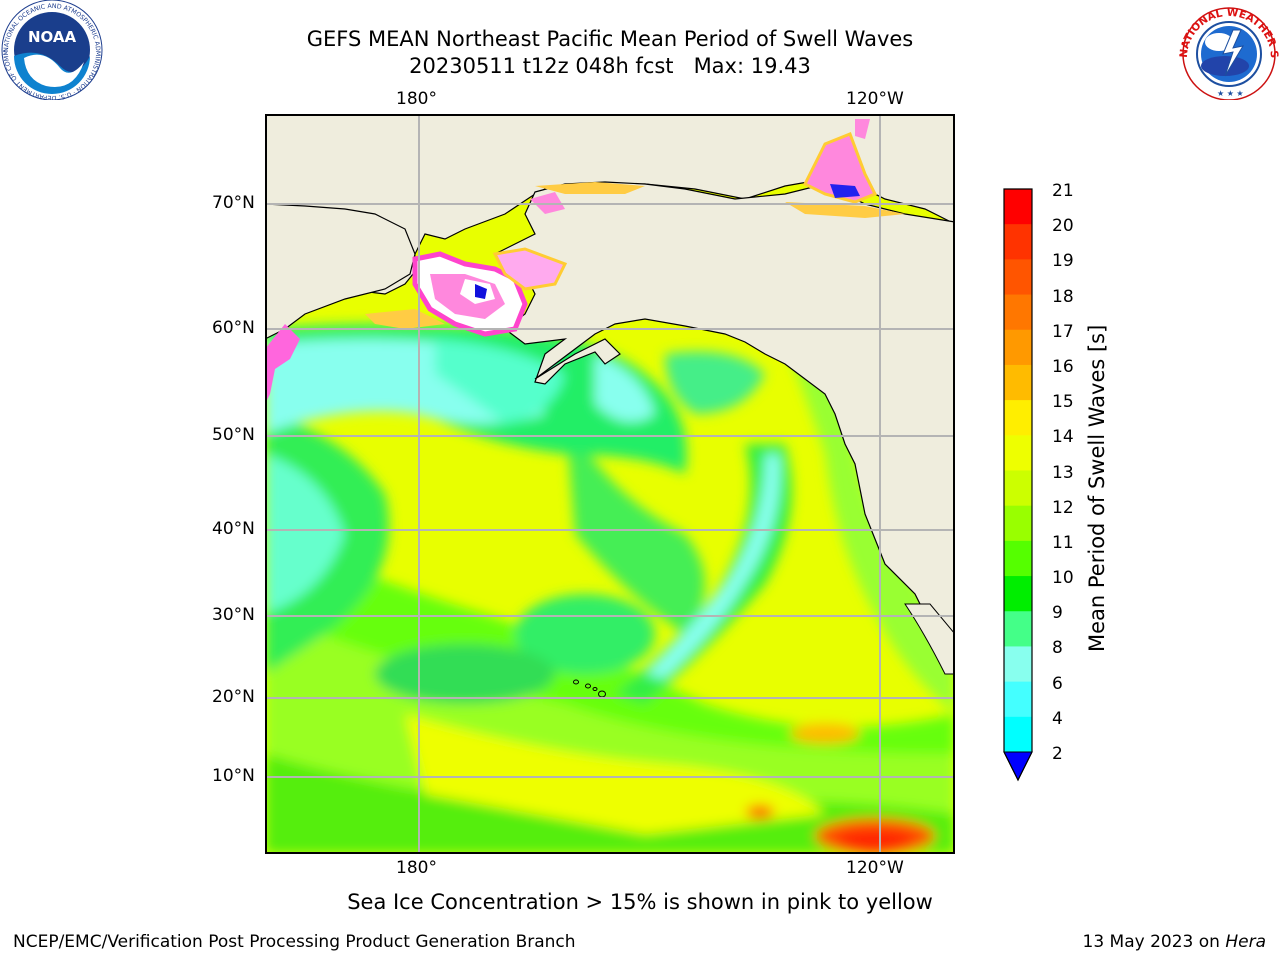 The image size is (1280, 960). What do you see at coordinates (875, 99) in the screenshot?
I see `lon-label-top-120w: 120°W` at bounding box center [875, 99].